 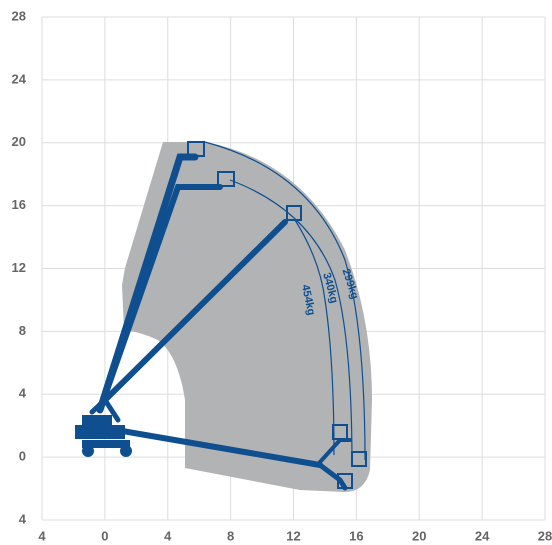 I want to click on y-tick-label: 8, so click(x=22, y=330).